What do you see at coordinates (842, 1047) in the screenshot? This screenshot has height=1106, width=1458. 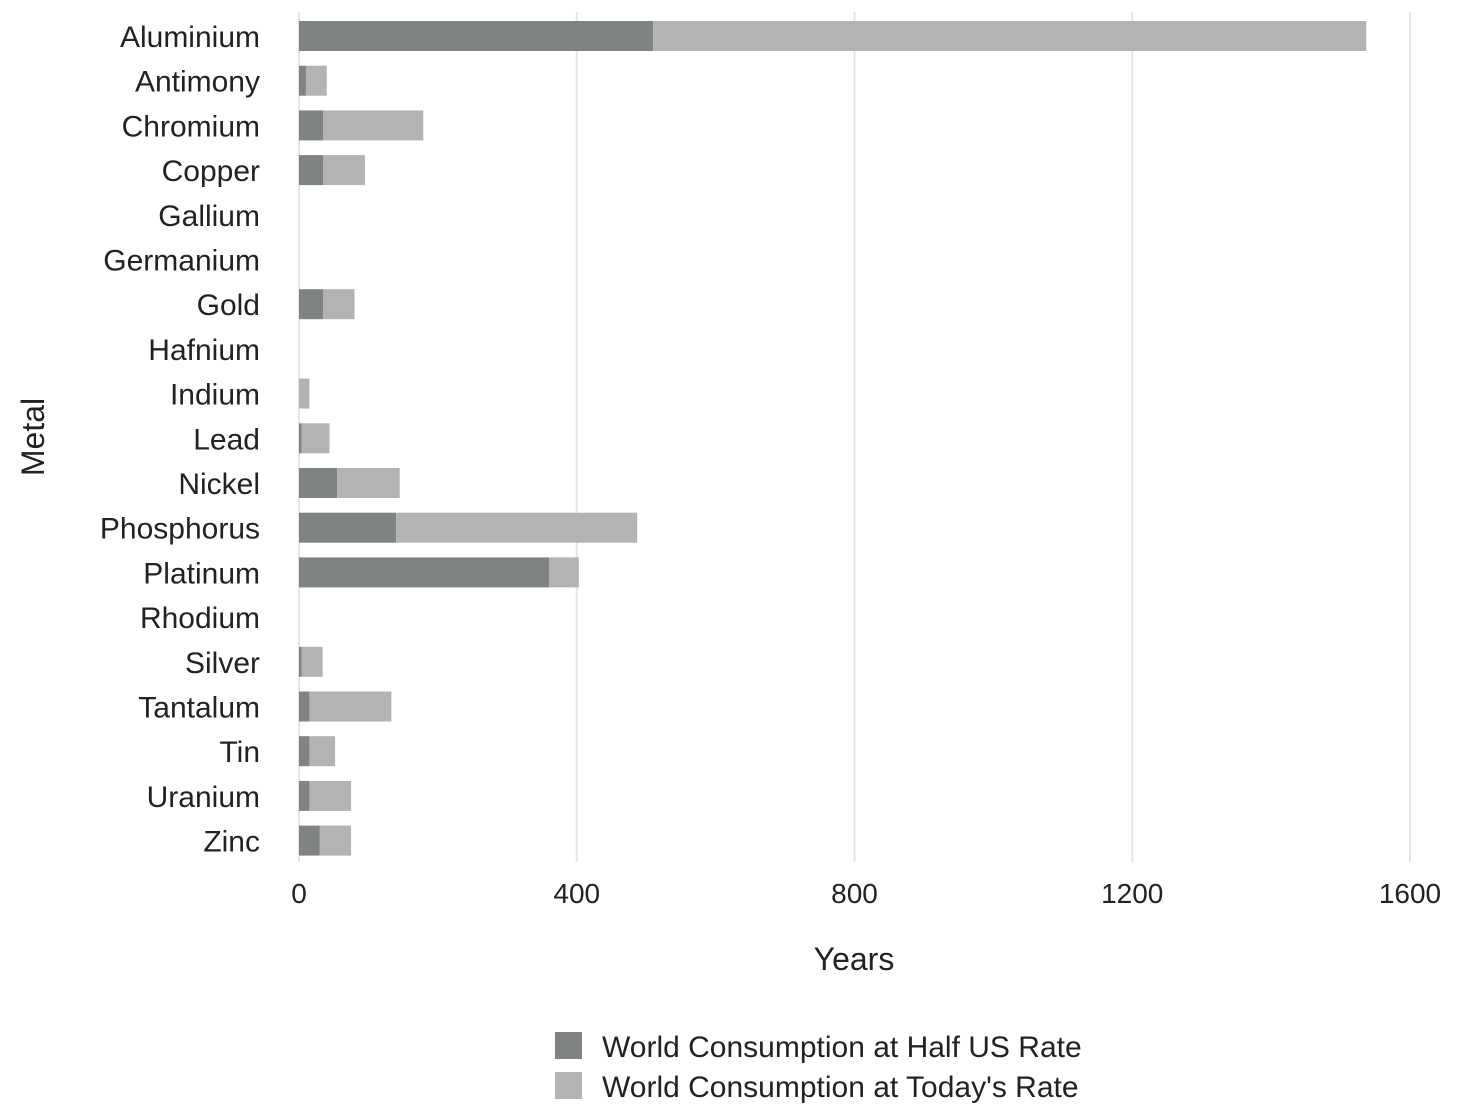 I see `legend-label-1: World Consumption at Half US Rate` at bounding box center [842, 1047].